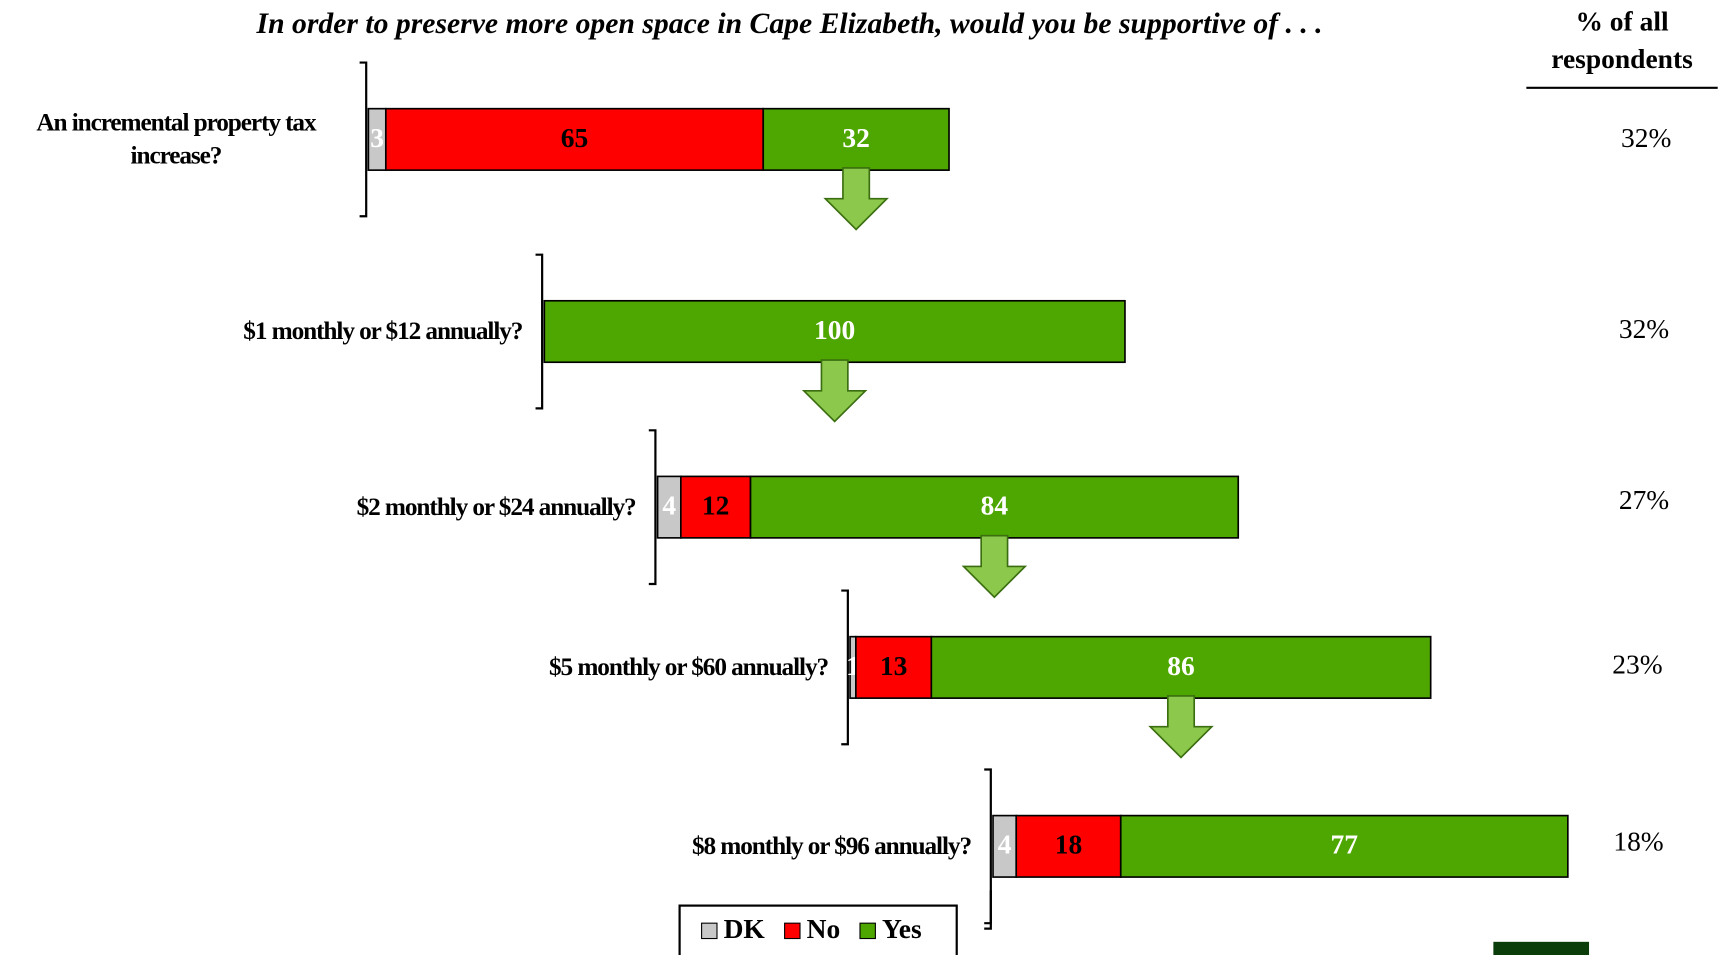 This screenshot has height=955, width=1721. I want to click on share-header-text: % of all respondents, so click(1622, 41).